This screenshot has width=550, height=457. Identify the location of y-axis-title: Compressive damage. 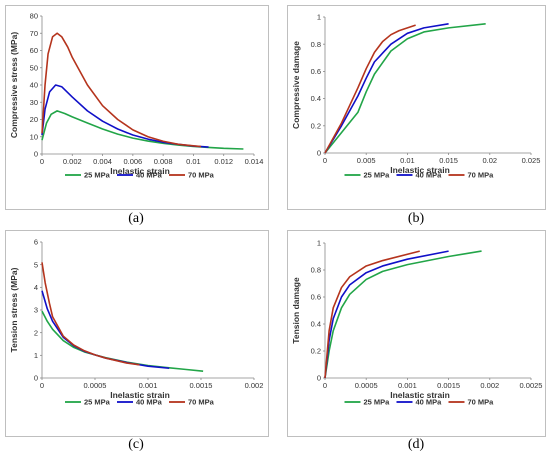
(296, 85).